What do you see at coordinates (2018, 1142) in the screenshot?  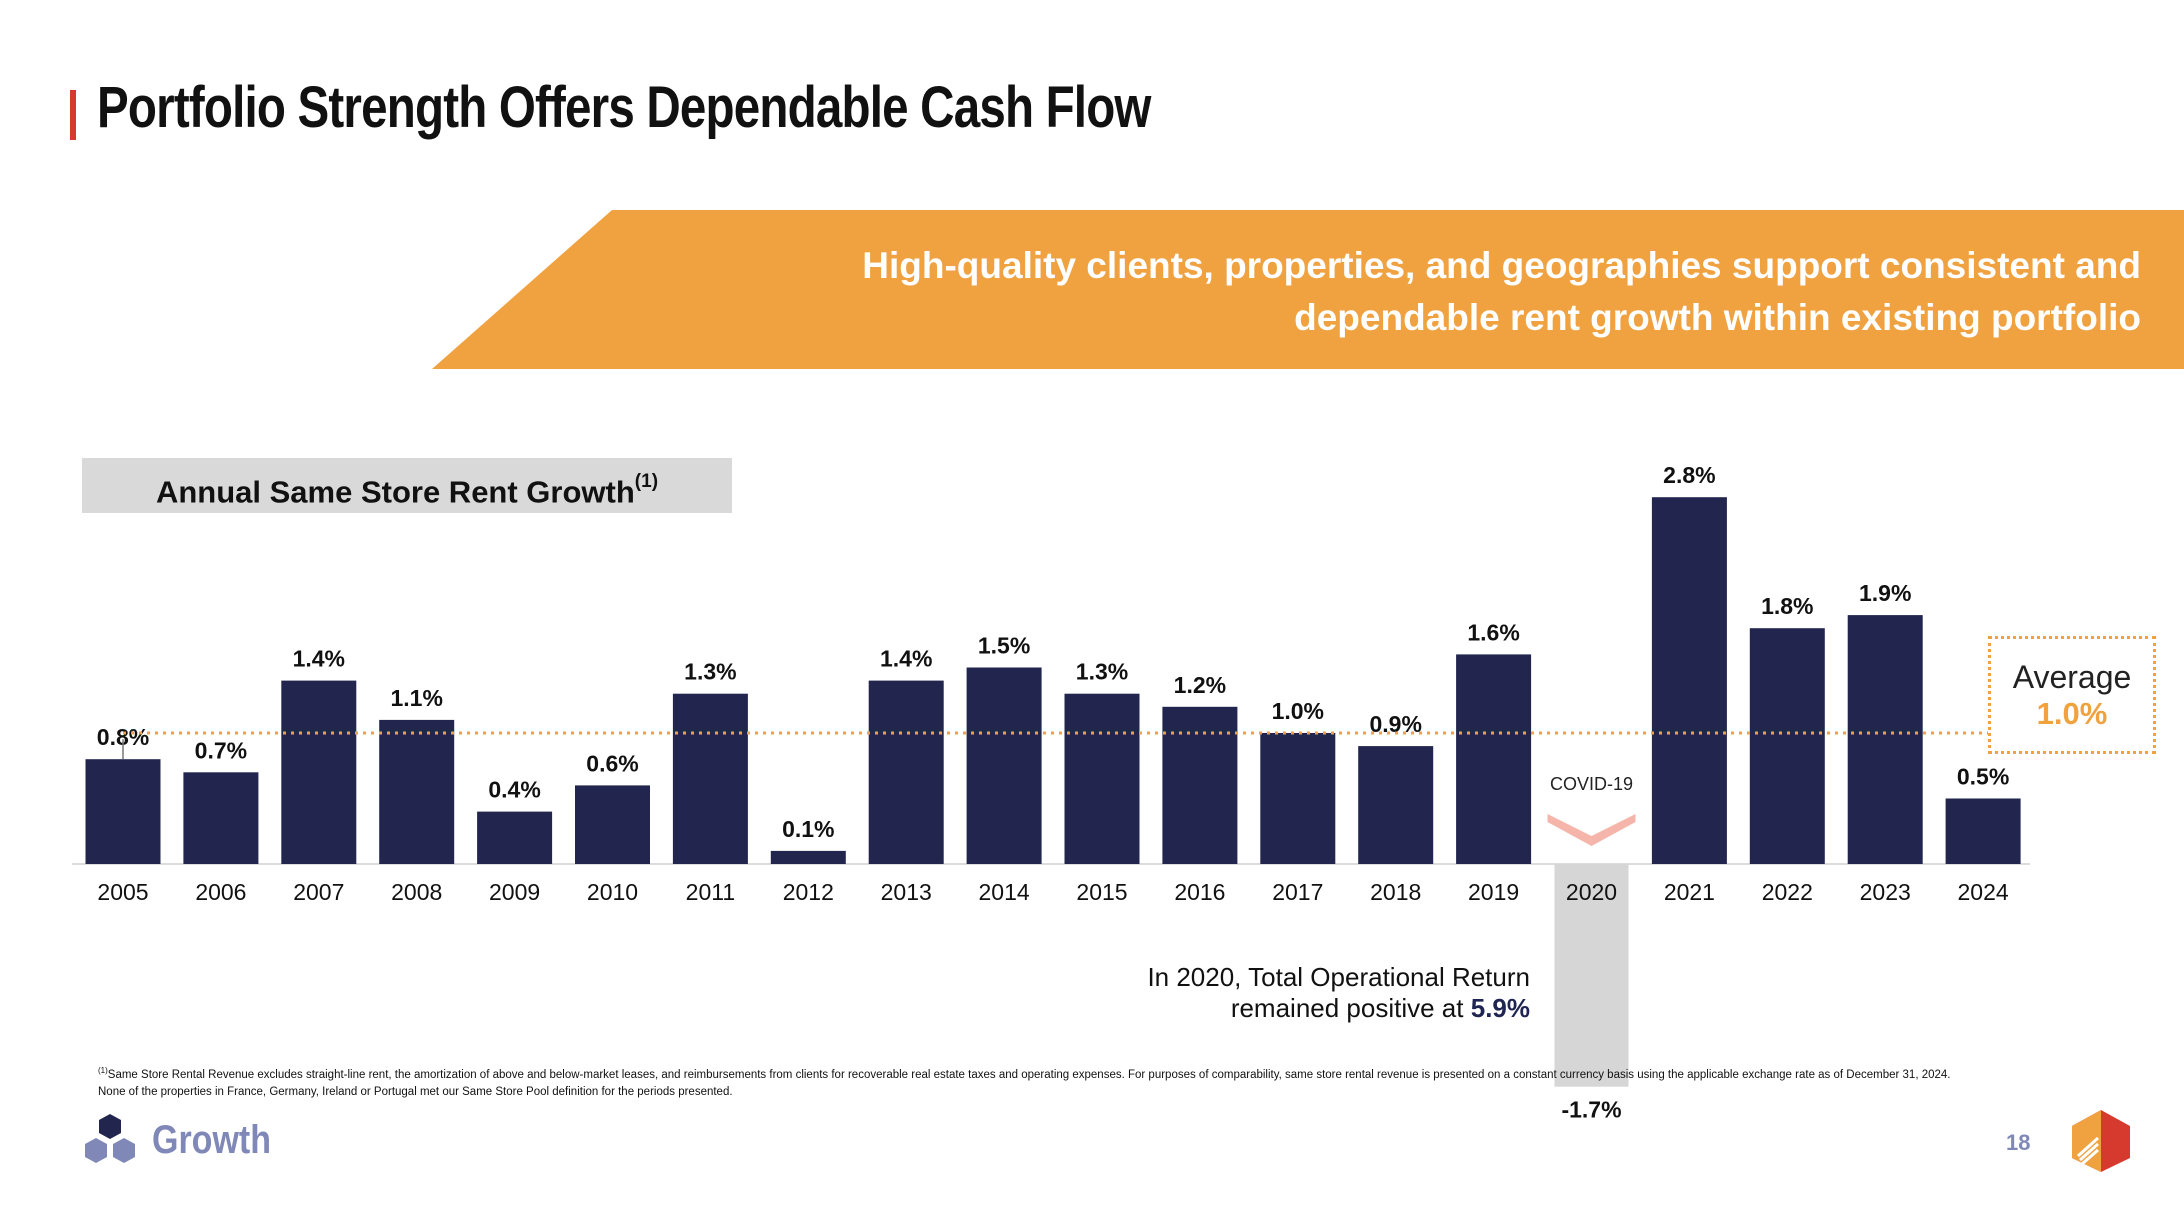 I see `page-number: 18` at bounding box center [2018, 1142].